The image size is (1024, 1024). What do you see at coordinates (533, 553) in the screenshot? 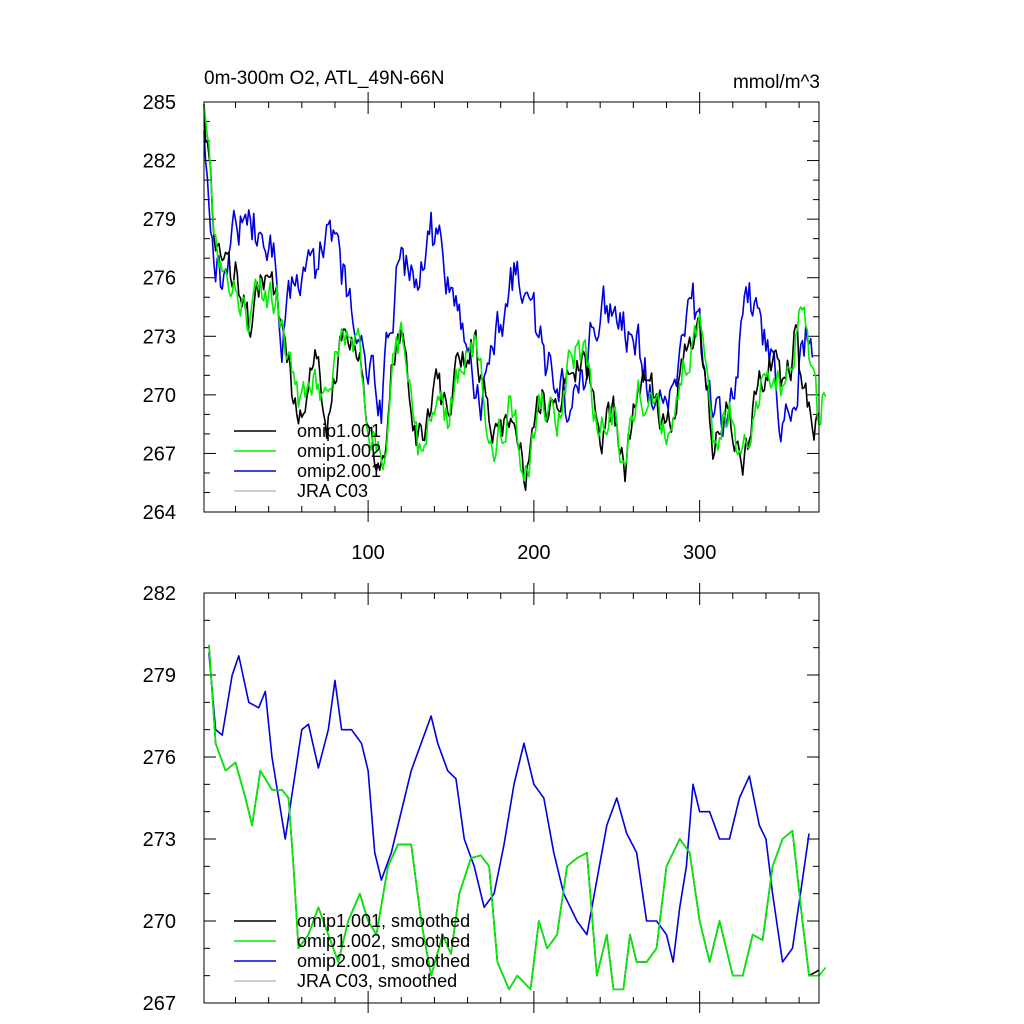
I see `x-tick-label: 200` at bounding box center [533, 553].